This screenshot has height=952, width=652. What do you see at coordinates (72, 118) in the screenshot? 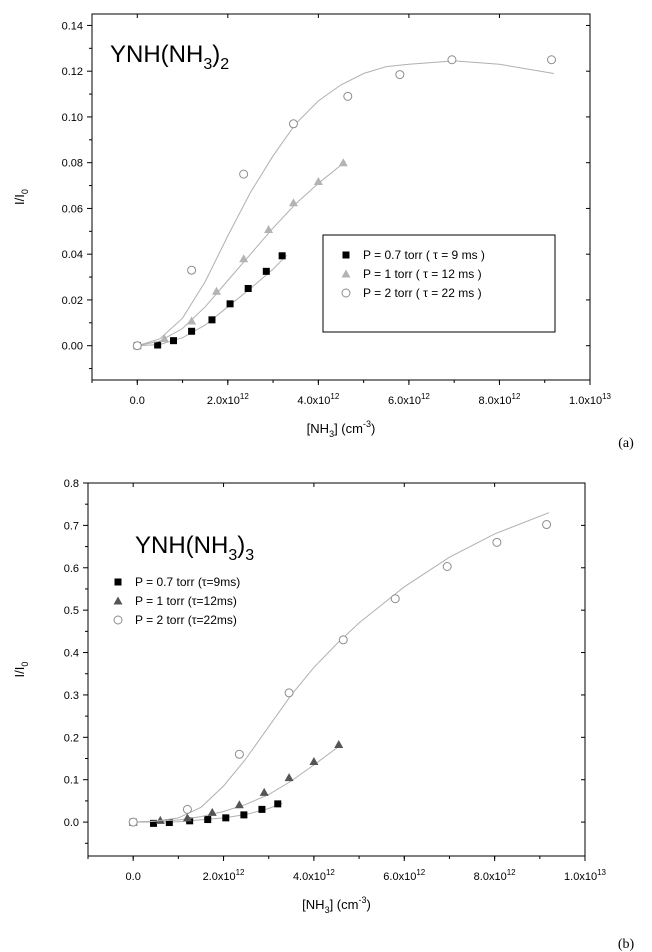
I see `y-tick-label: 0.10` at bounding box center [72, 118].